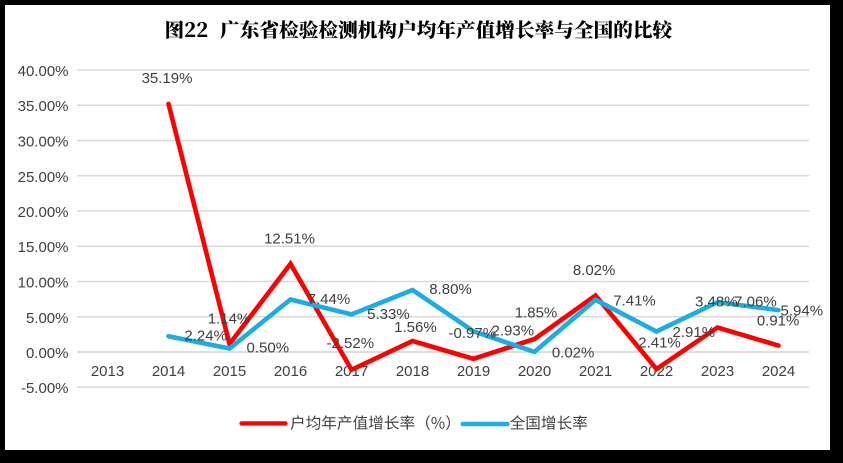 Image resolution: width=843 pixels, height=463 pixels. I want to click on svg-text: 0.00%, so click(47, 353).